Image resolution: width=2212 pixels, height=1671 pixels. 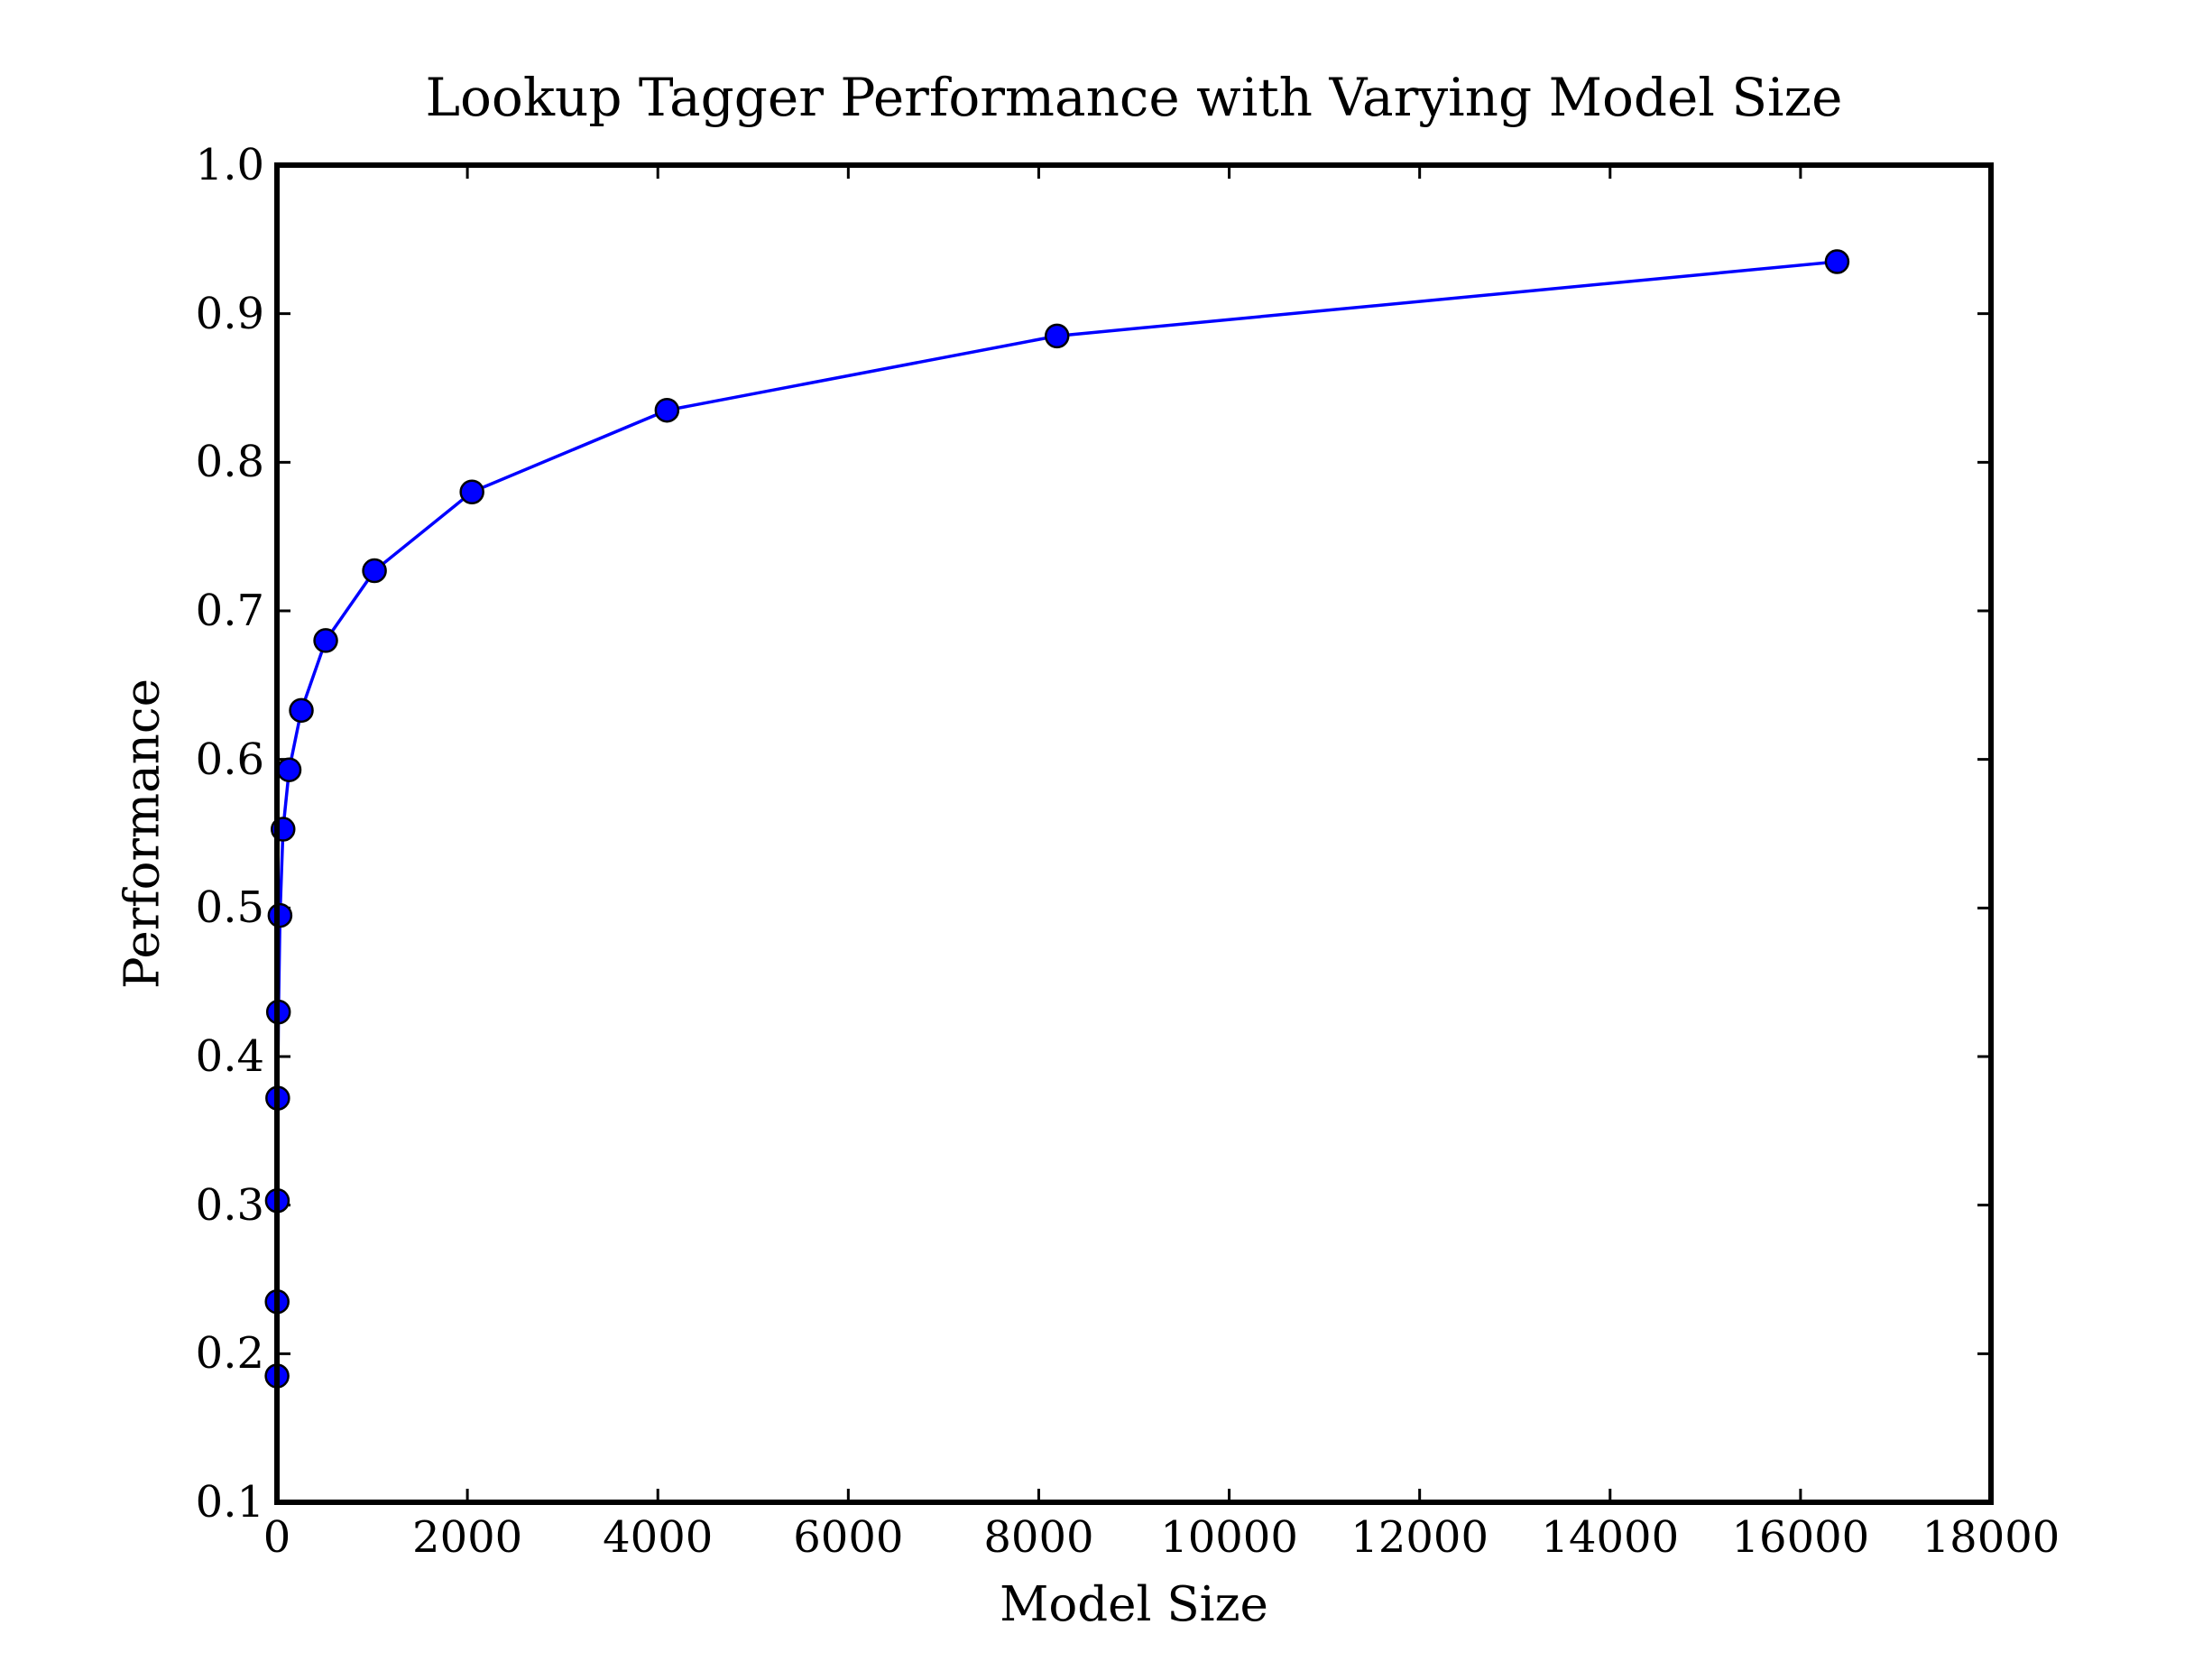 I want to click on x-tick-label: 4000, so click(x=658, y=1537).